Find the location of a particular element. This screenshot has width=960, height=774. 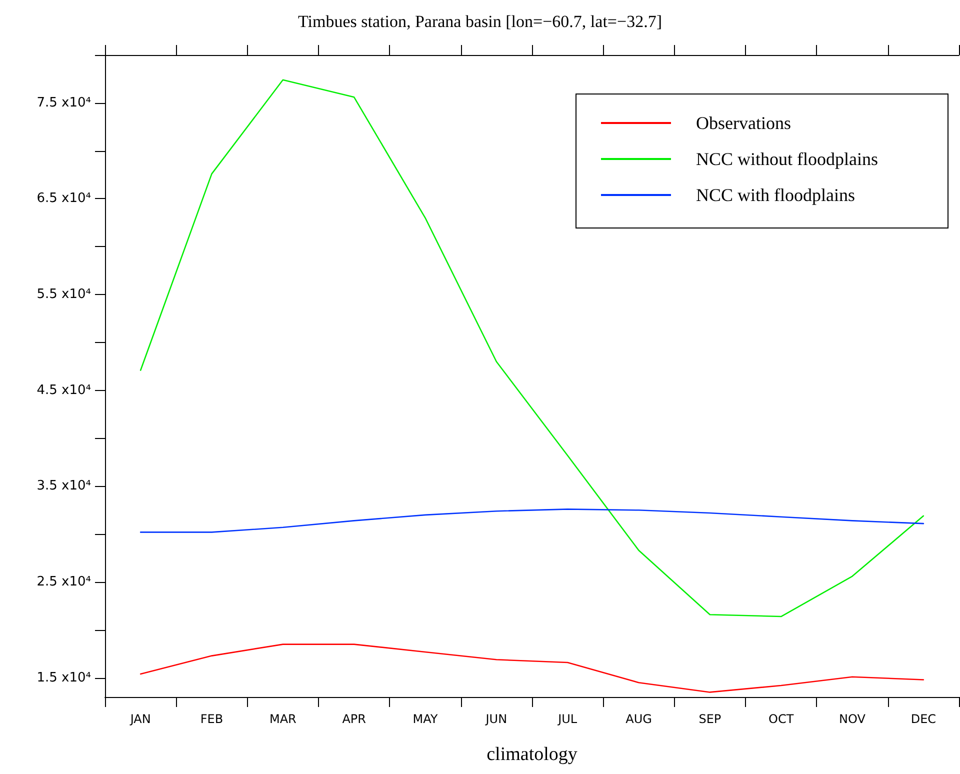

y-tick-label: 6.5 x10⁴ is located at coordinates (63, 198).